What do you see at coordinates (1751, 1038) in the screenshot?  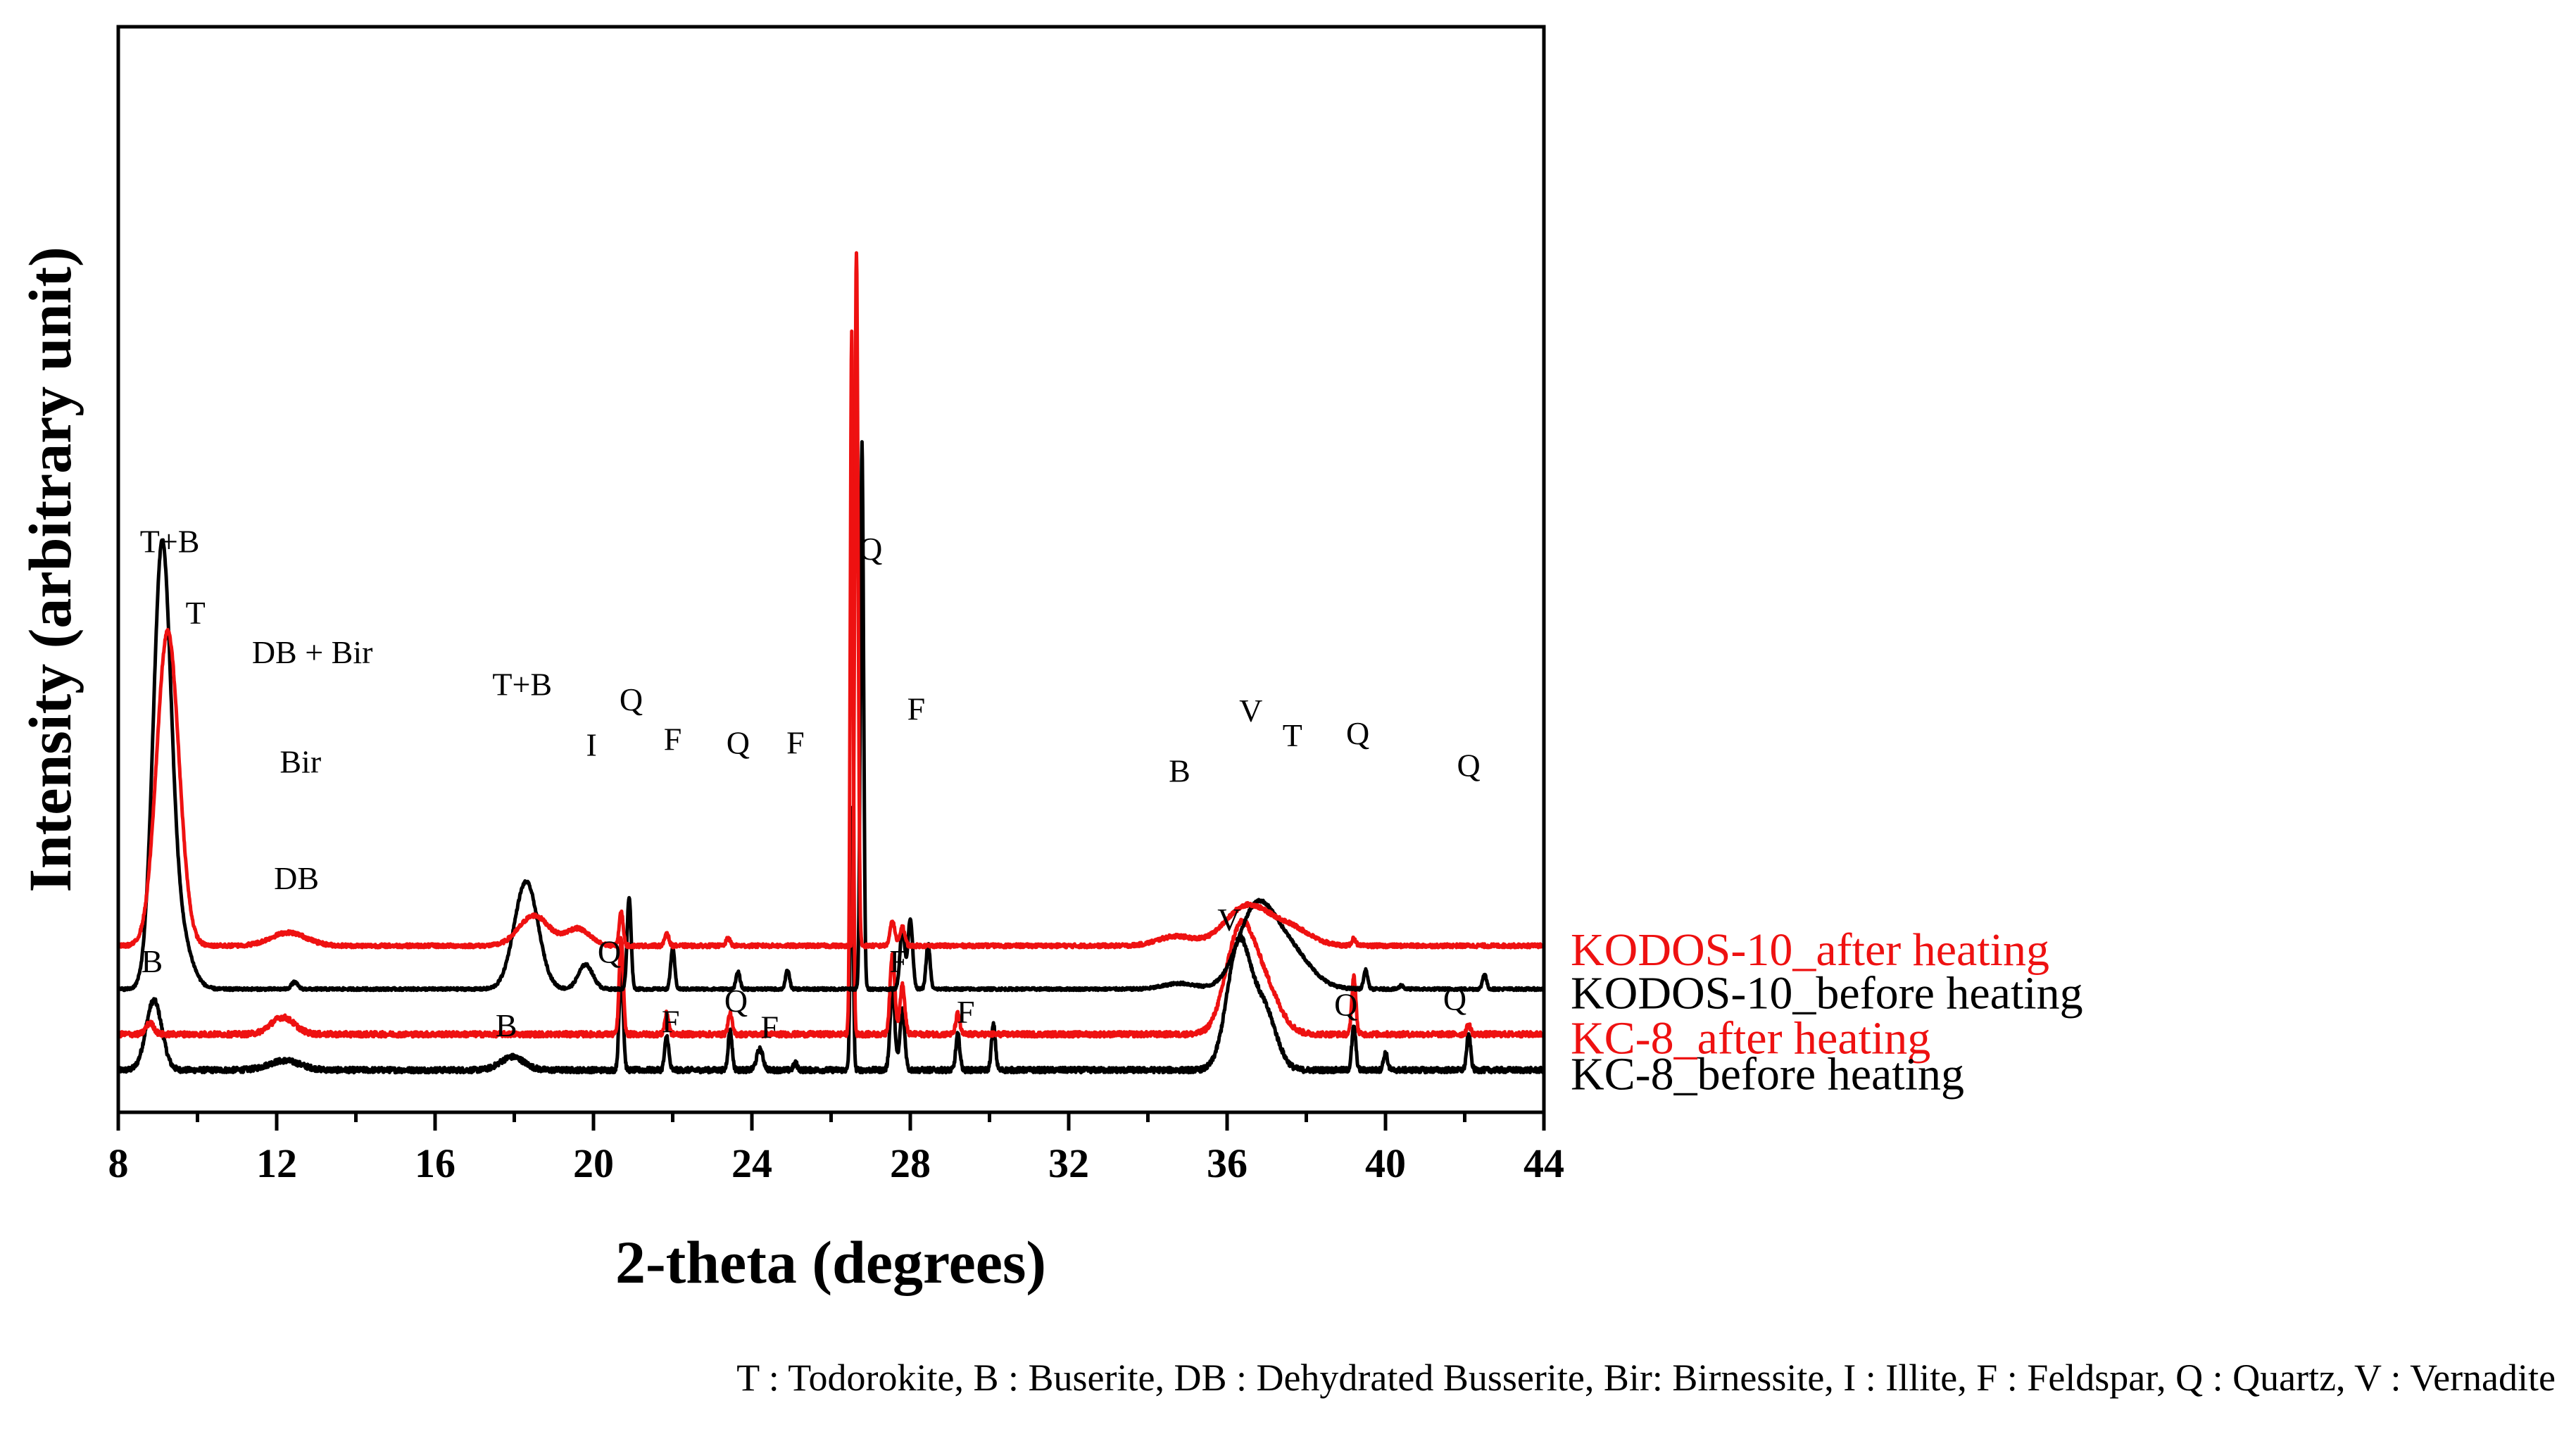 I see `series-label-2: KC-8_after heating` at bounding box center [1751, 1038].